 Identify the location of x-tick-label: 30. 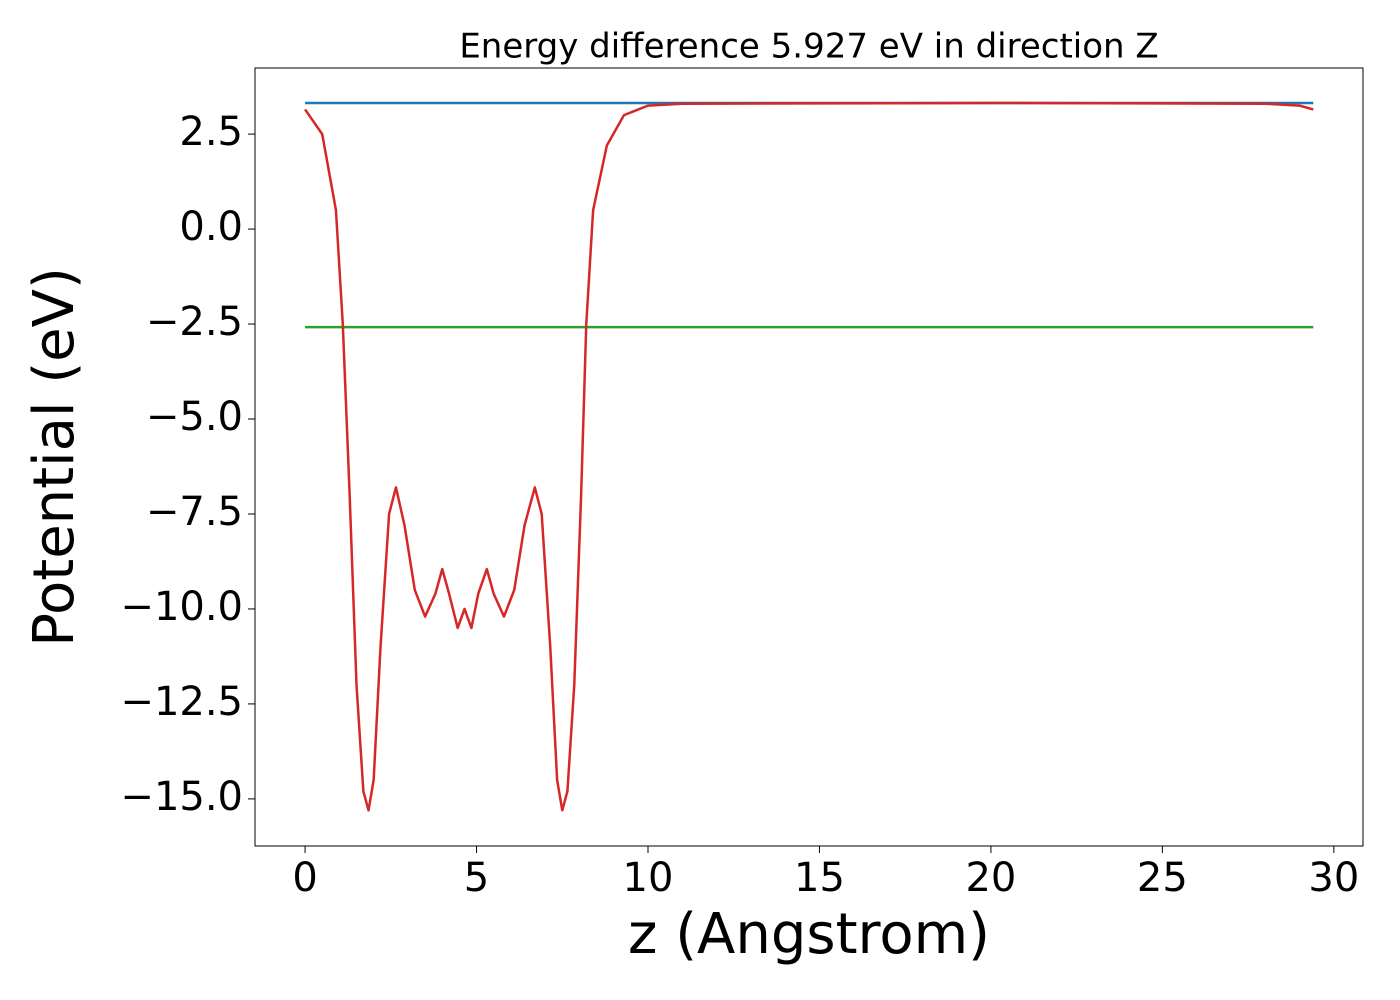
(1333, 878).